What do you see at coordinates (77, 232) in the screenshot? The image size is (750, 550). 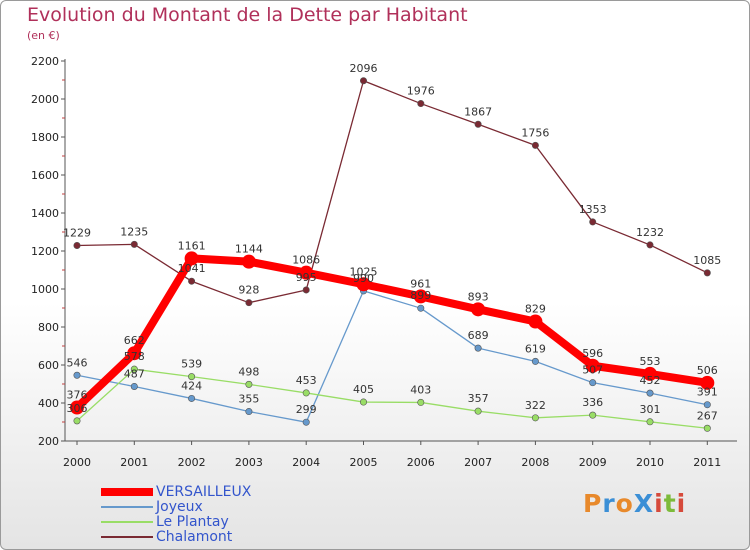 I see `data-label: 1229` at bounding box center [77, 232].